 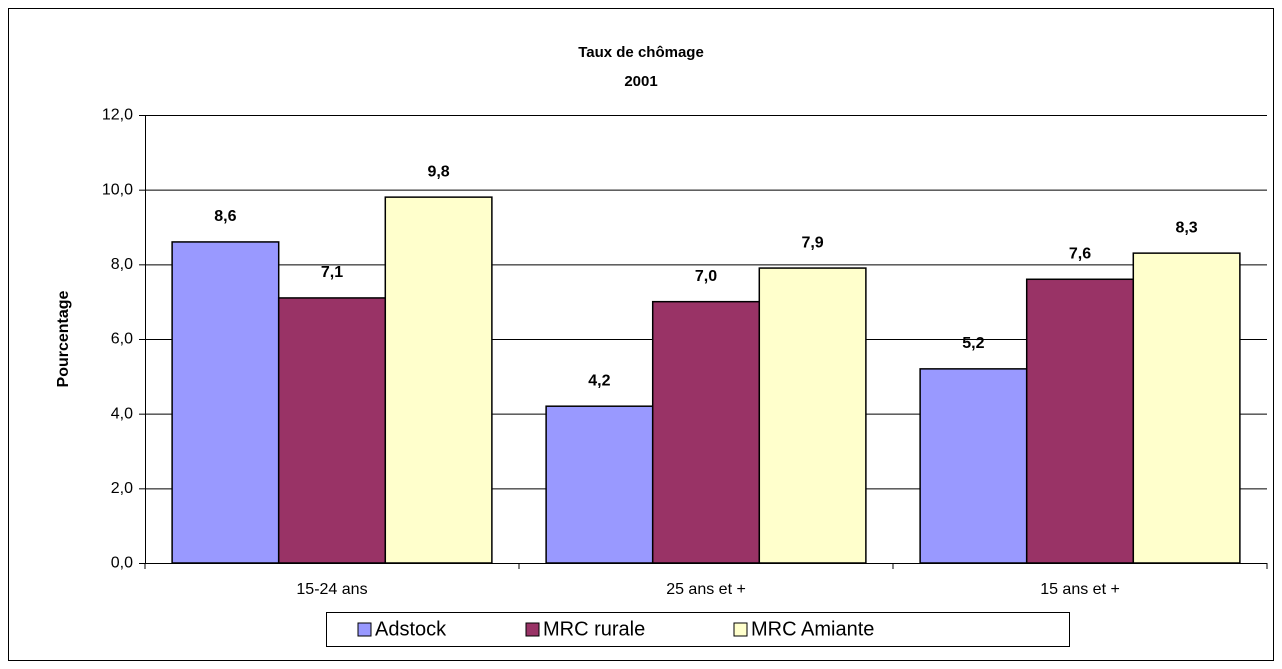 What do you see at coordinates (1080, 253) in the screenshot?
I see `value-label: 7,6` at bounding box center [1080, 253].